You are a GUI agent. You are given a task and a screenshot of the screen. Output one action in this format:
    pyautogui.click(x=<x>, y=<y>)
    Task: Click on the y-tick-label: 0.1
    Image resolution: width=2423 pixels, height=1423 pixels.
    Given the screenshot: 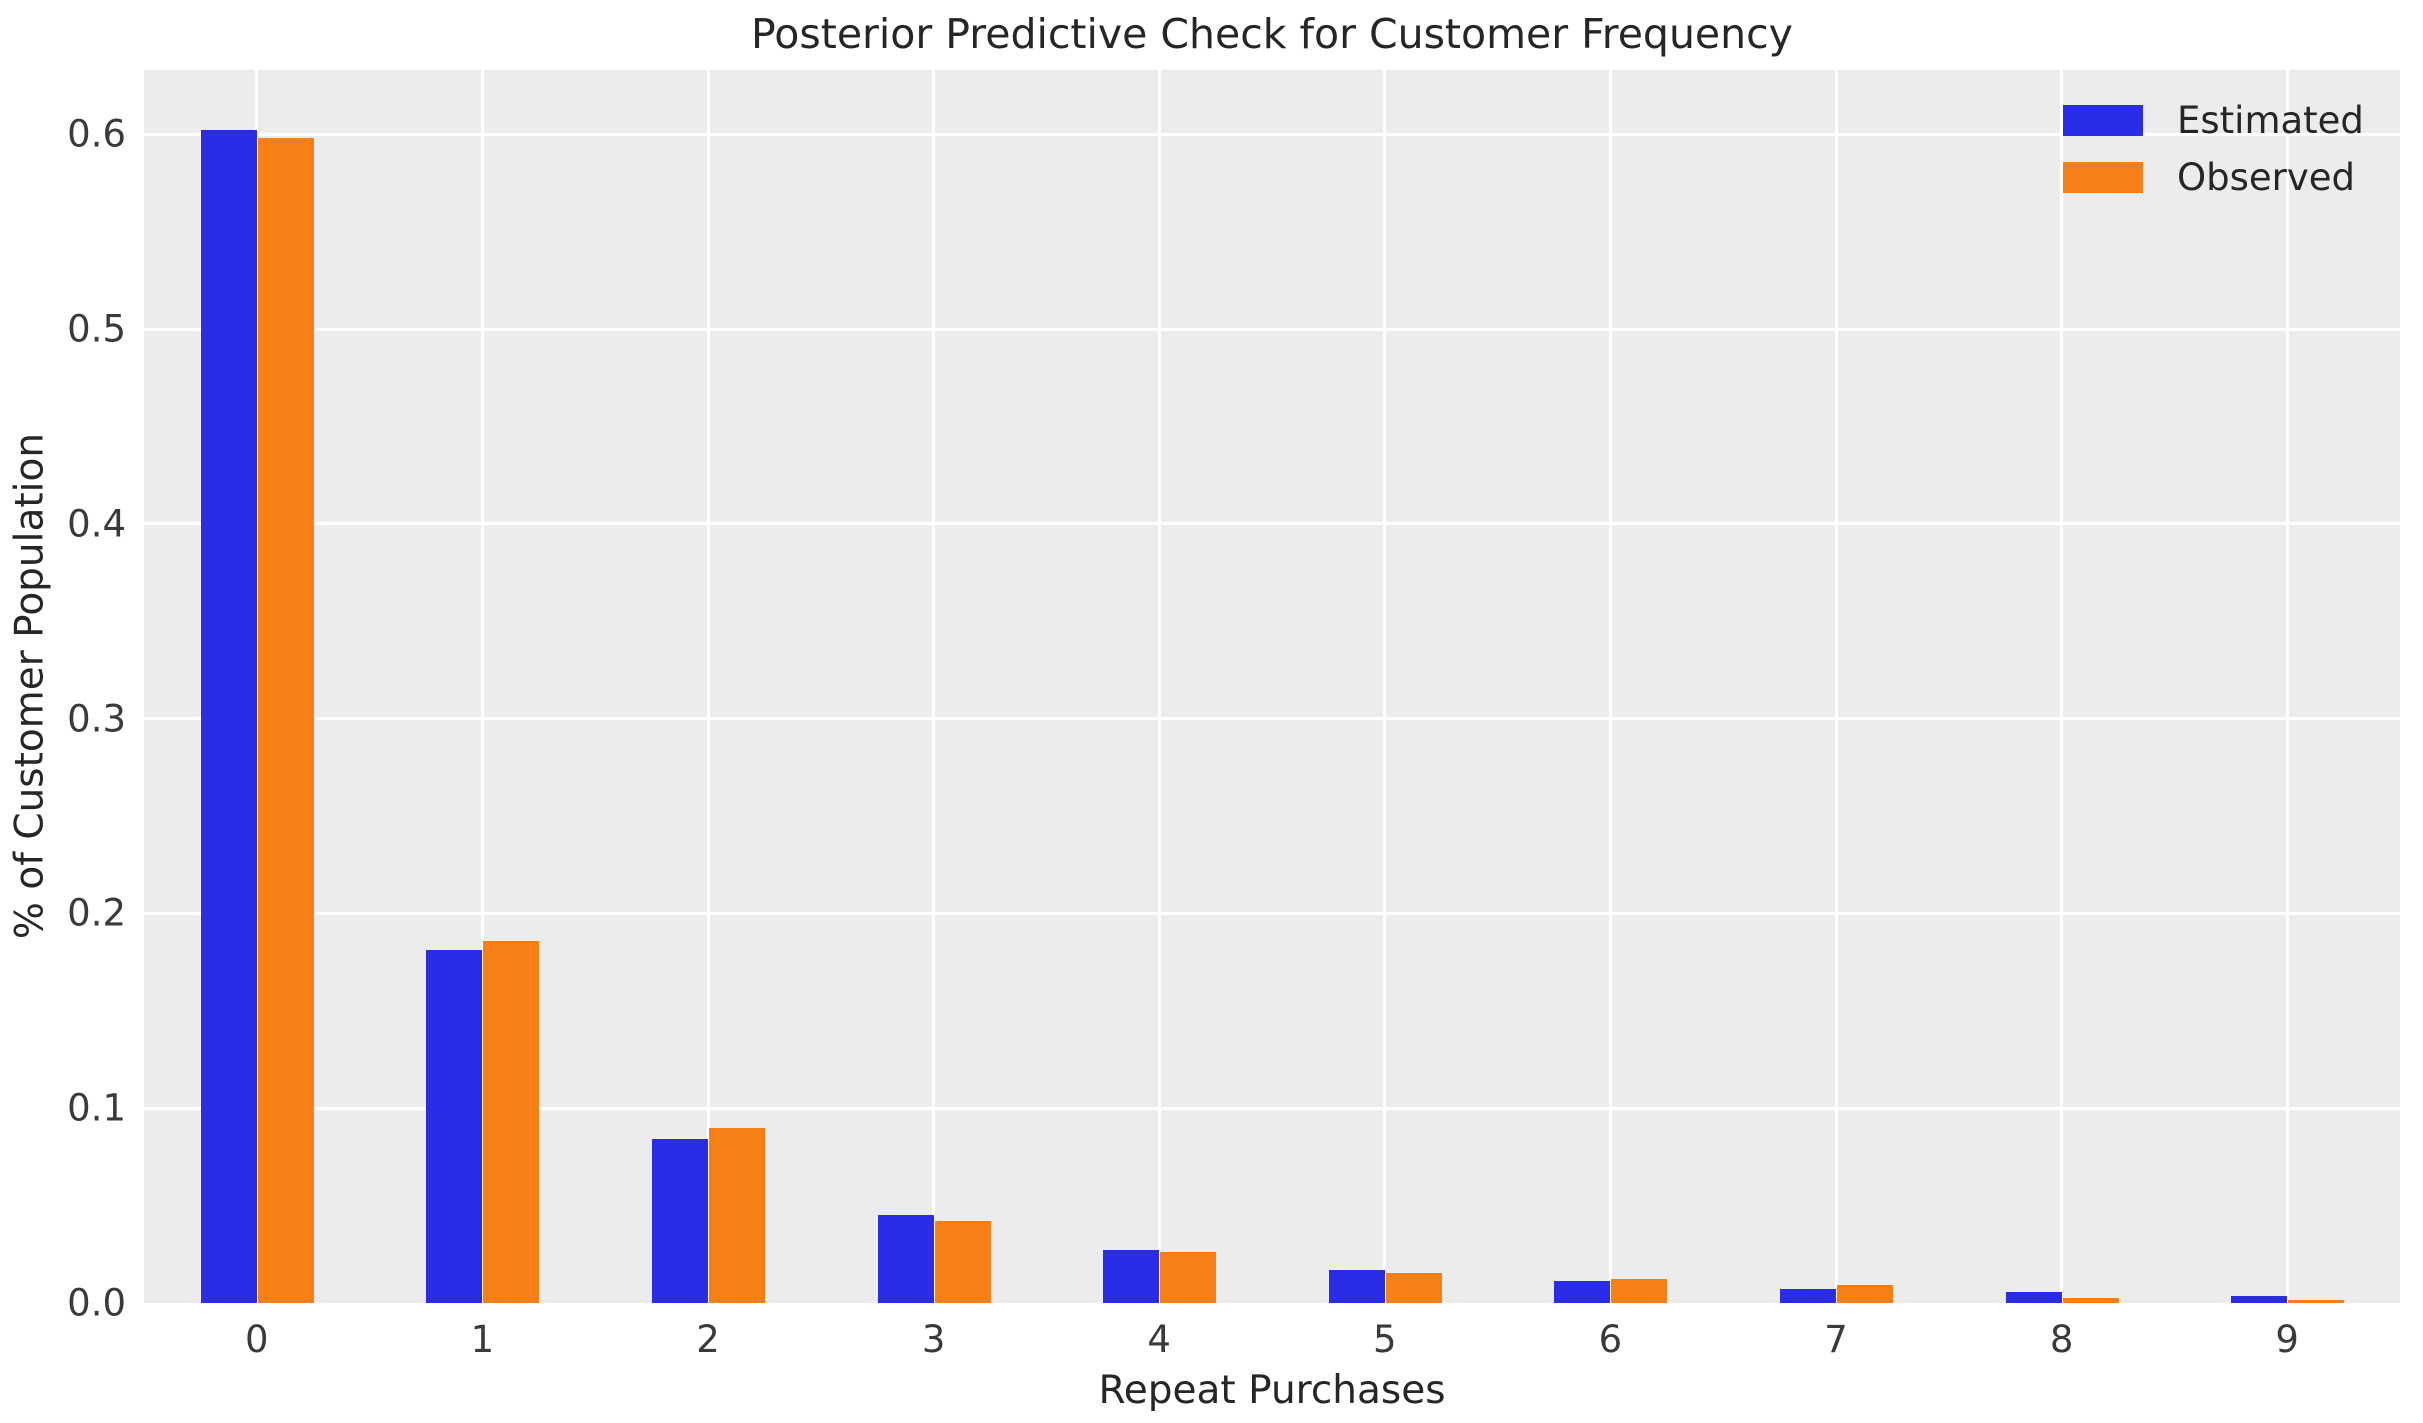 What is the action you would take?
    pyautogui.click(x=96, y=1108)
    